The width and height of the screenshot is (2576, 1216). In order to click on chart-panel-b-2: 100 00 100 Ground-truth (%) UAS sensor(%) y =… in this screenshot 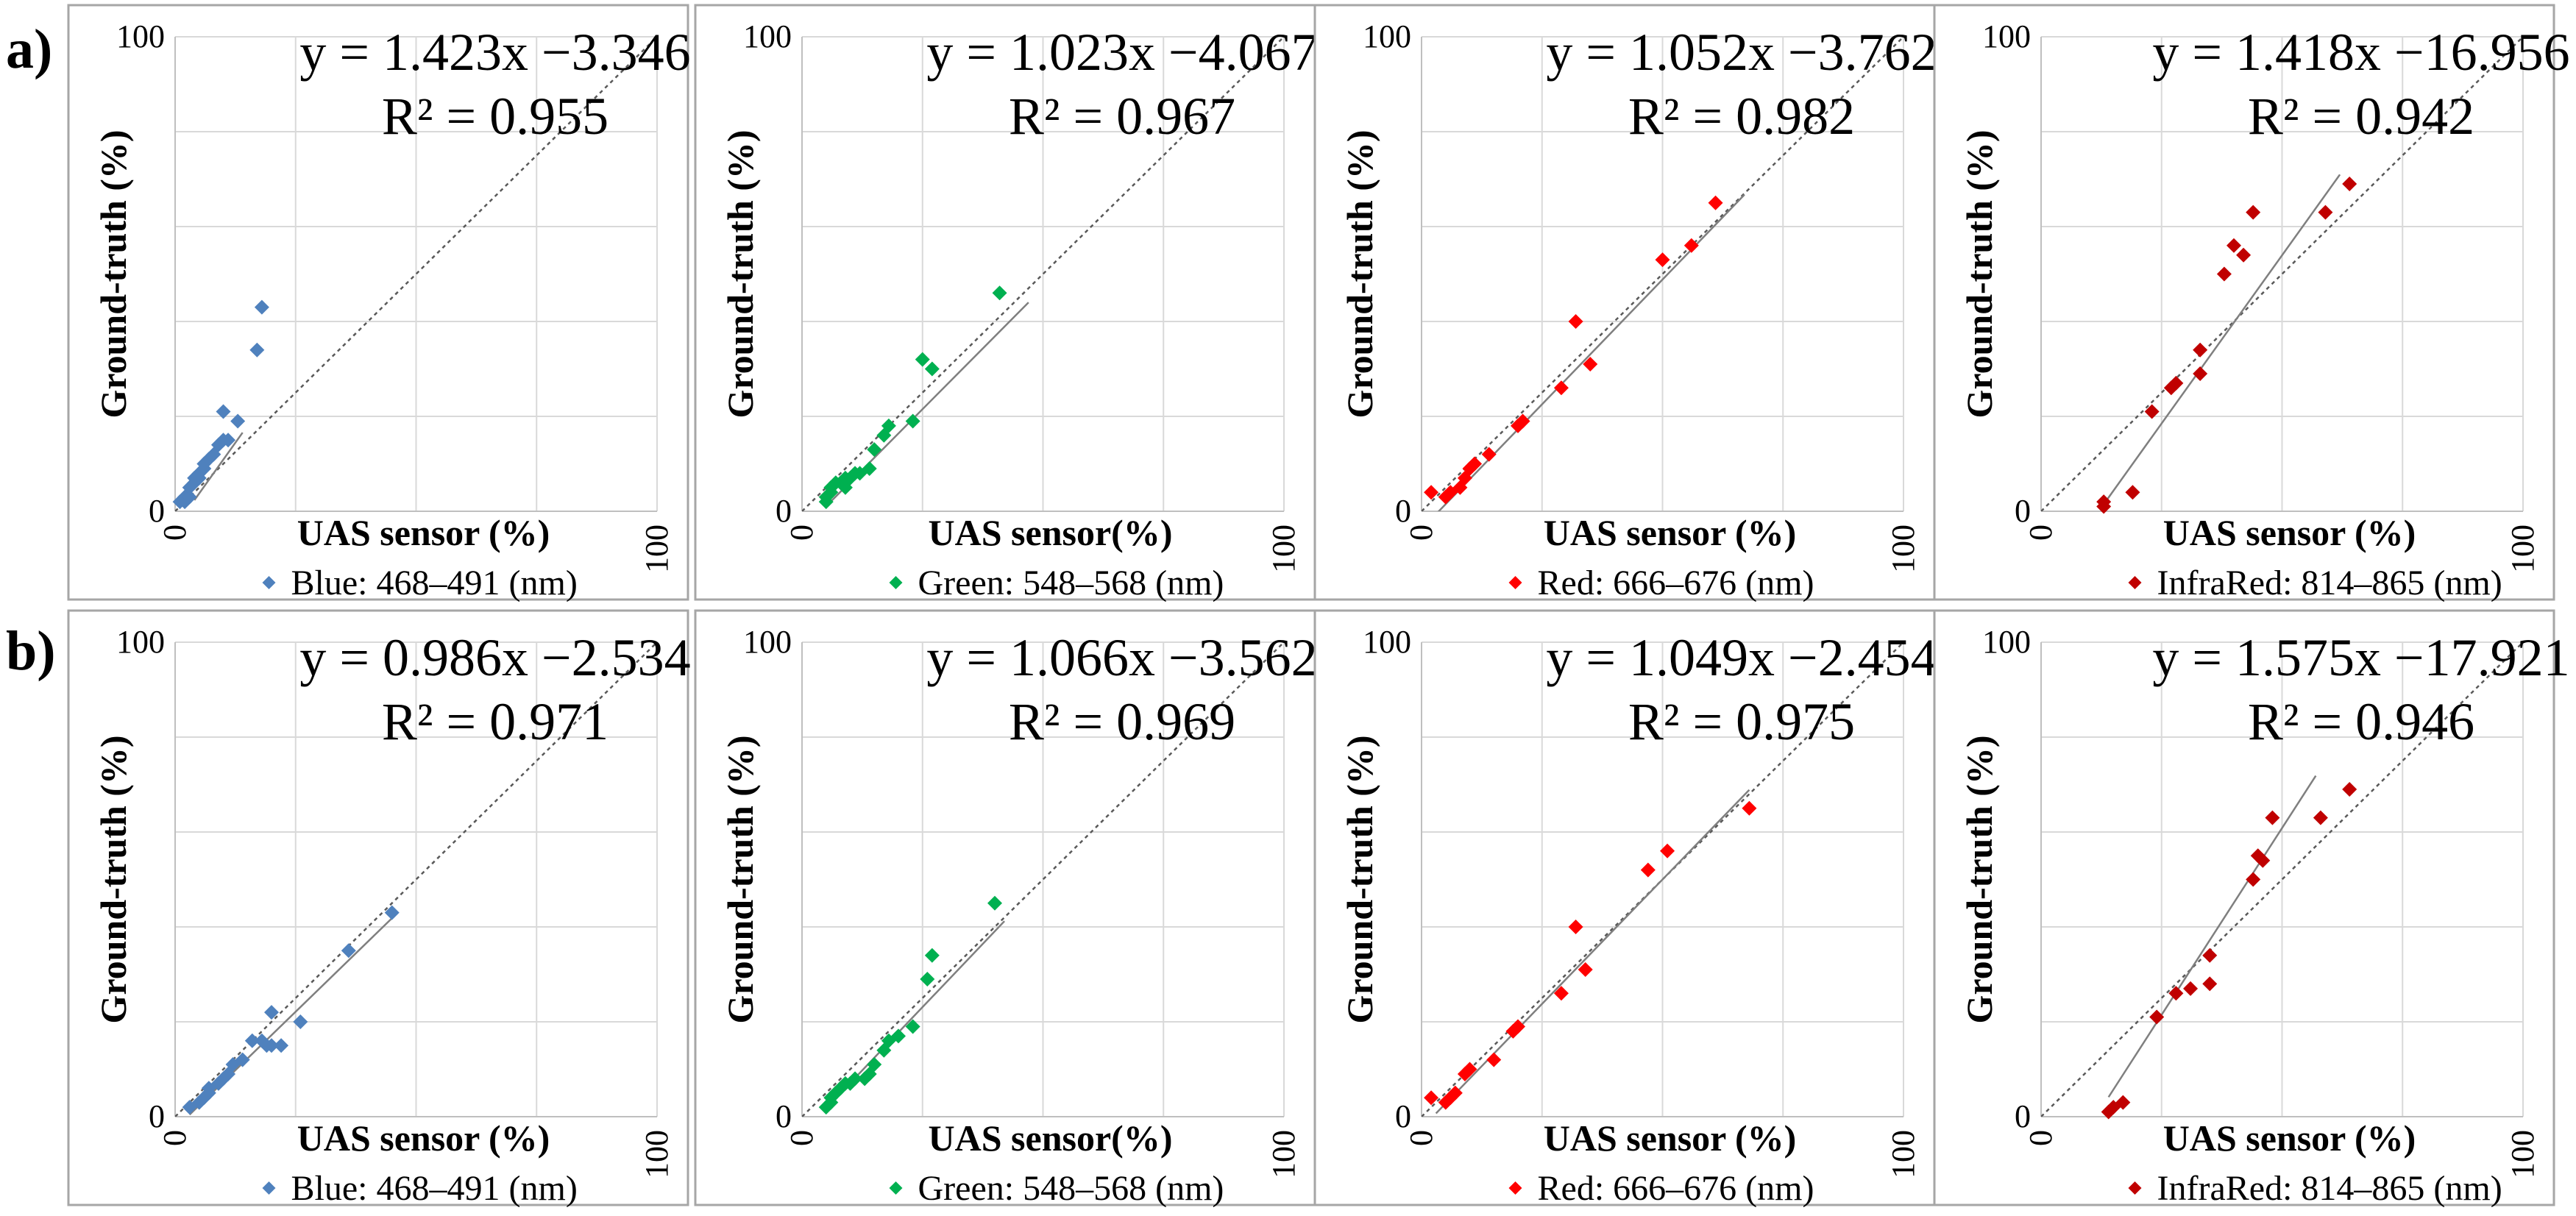, I will do `click(1006, 908)`.